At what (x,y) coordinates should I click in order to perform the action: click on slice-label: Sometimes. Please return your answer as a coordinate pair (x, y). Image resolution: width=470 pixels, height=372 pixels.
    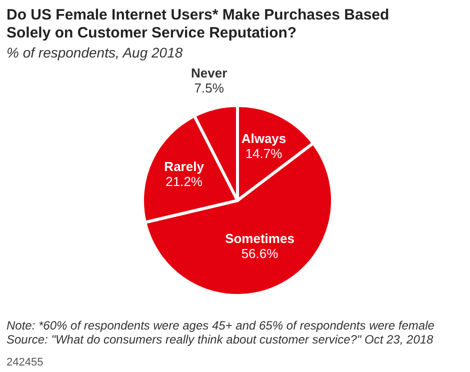
    Looking at the image, I should click on (259, 238).